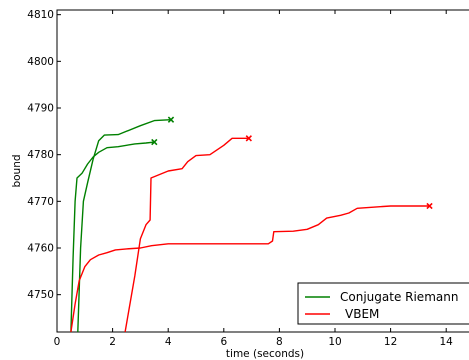  I want to click on legend: Conjugate Riemann VBEM, so click(383, 303).